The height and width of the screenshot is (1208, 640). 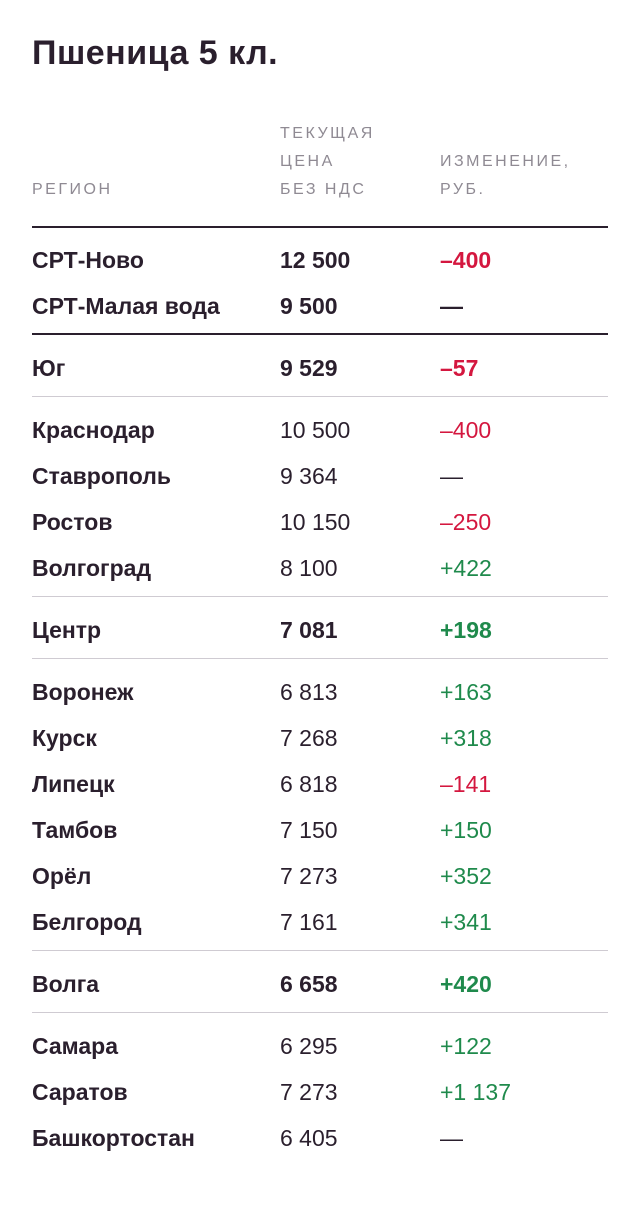 I want to click on change-value: –141, so click(x=466, y=784).